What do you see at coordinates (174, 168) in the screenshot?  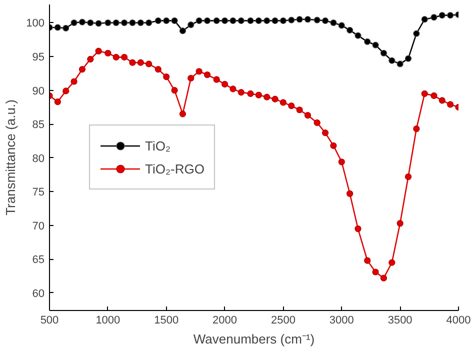 I see `legend-label: TiO₂-RGO` at bounding box center [174, 168].